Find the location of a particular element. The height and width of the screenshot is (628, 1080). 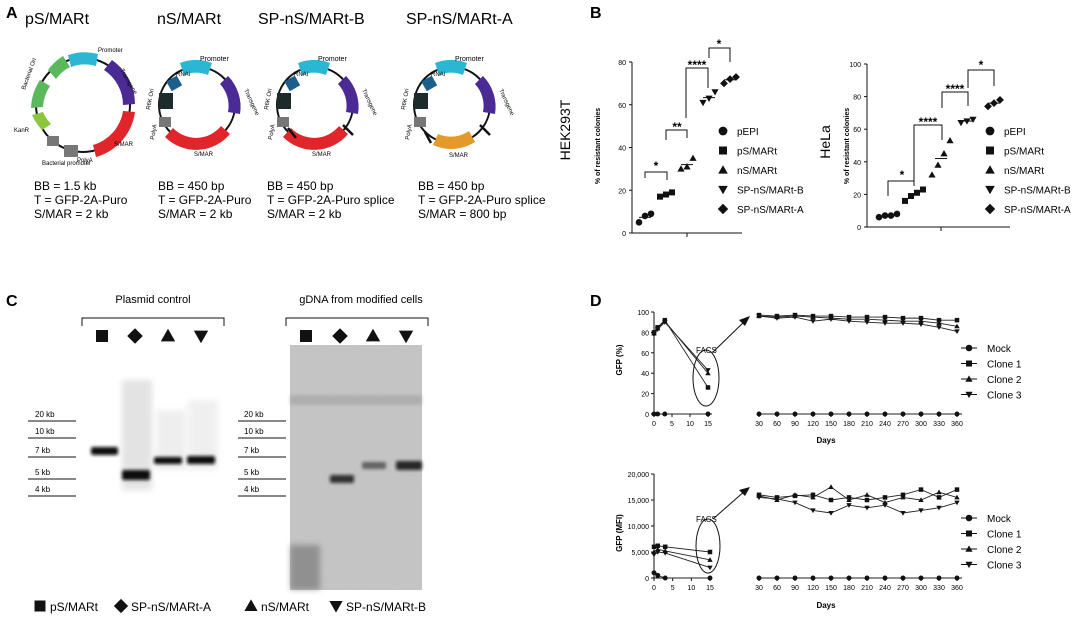

data-points is located at coordinates (939, 158).